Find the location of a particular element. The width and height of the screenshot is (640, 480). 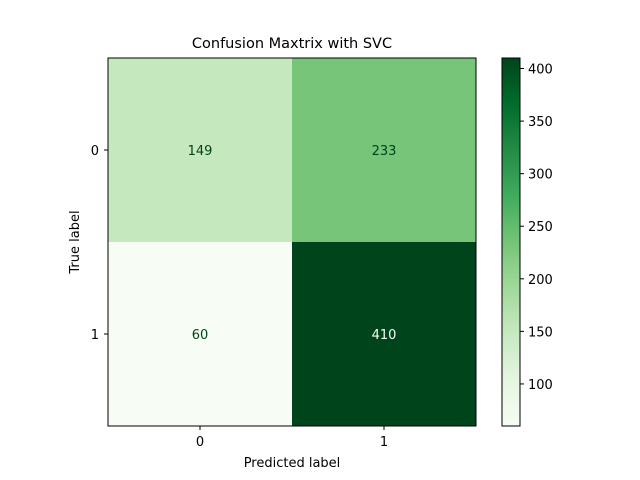

colorbar-tick-label: 100 is located at coordinates (540, 385).